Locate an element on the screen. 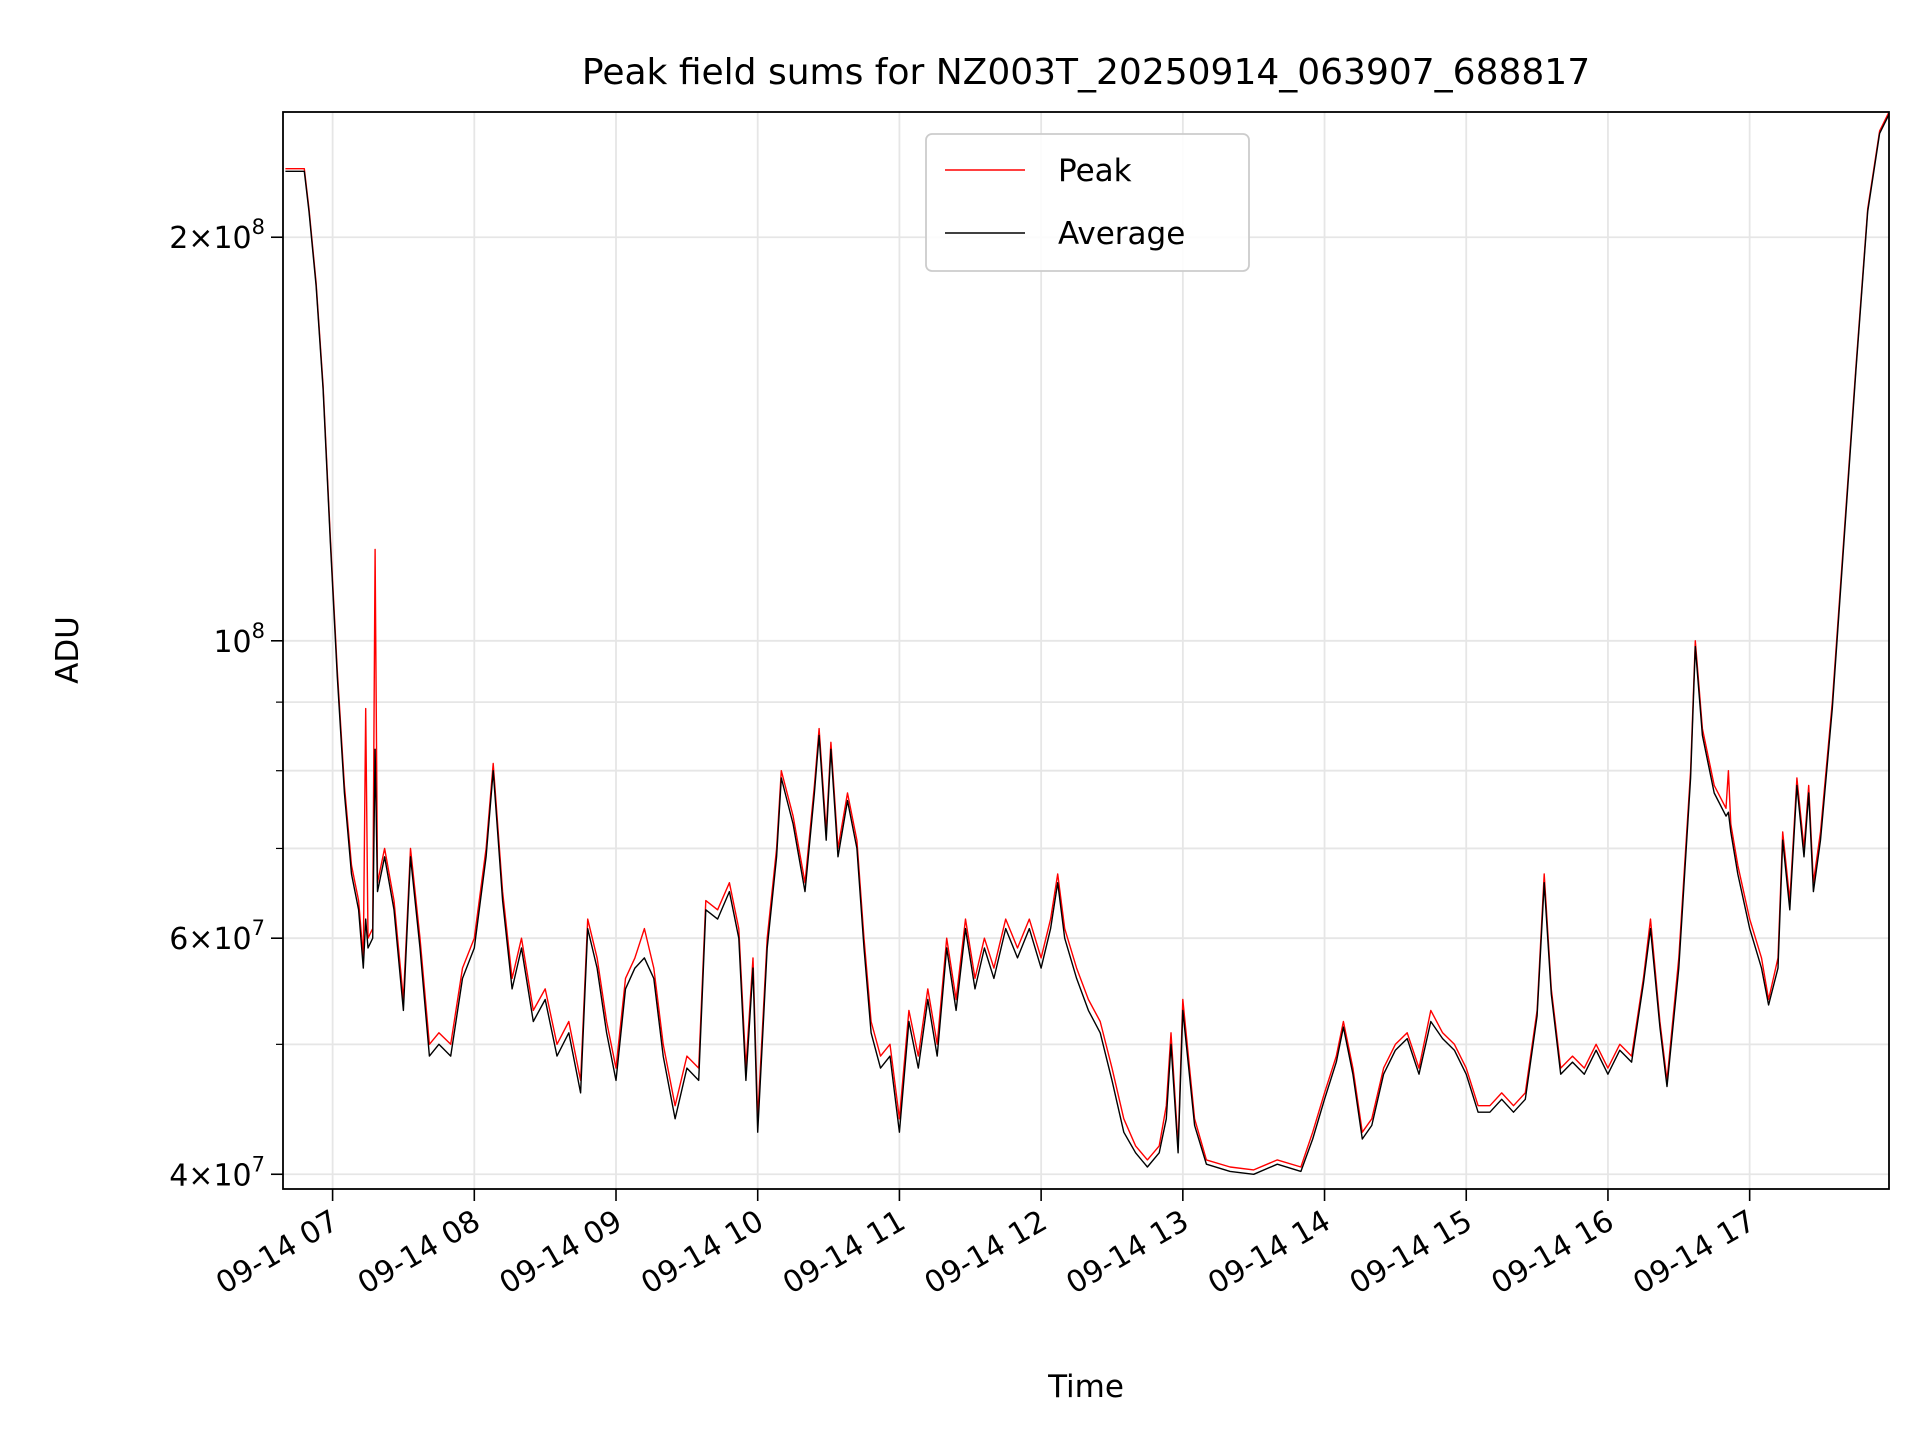  legend-average-label: Average is located at coordinates (1121, 234).